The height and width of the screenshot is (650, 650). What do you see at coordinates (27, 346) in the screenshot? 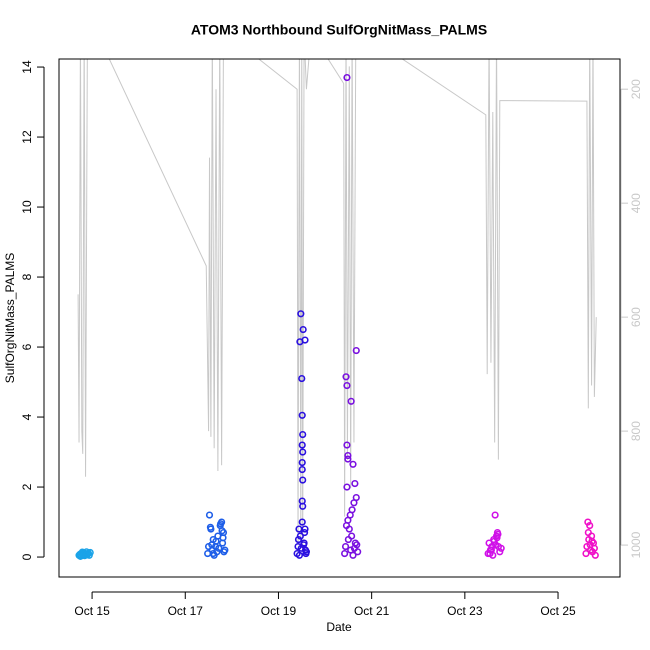
I see `y-tick-label: 6` at bounding box center [27, 346].